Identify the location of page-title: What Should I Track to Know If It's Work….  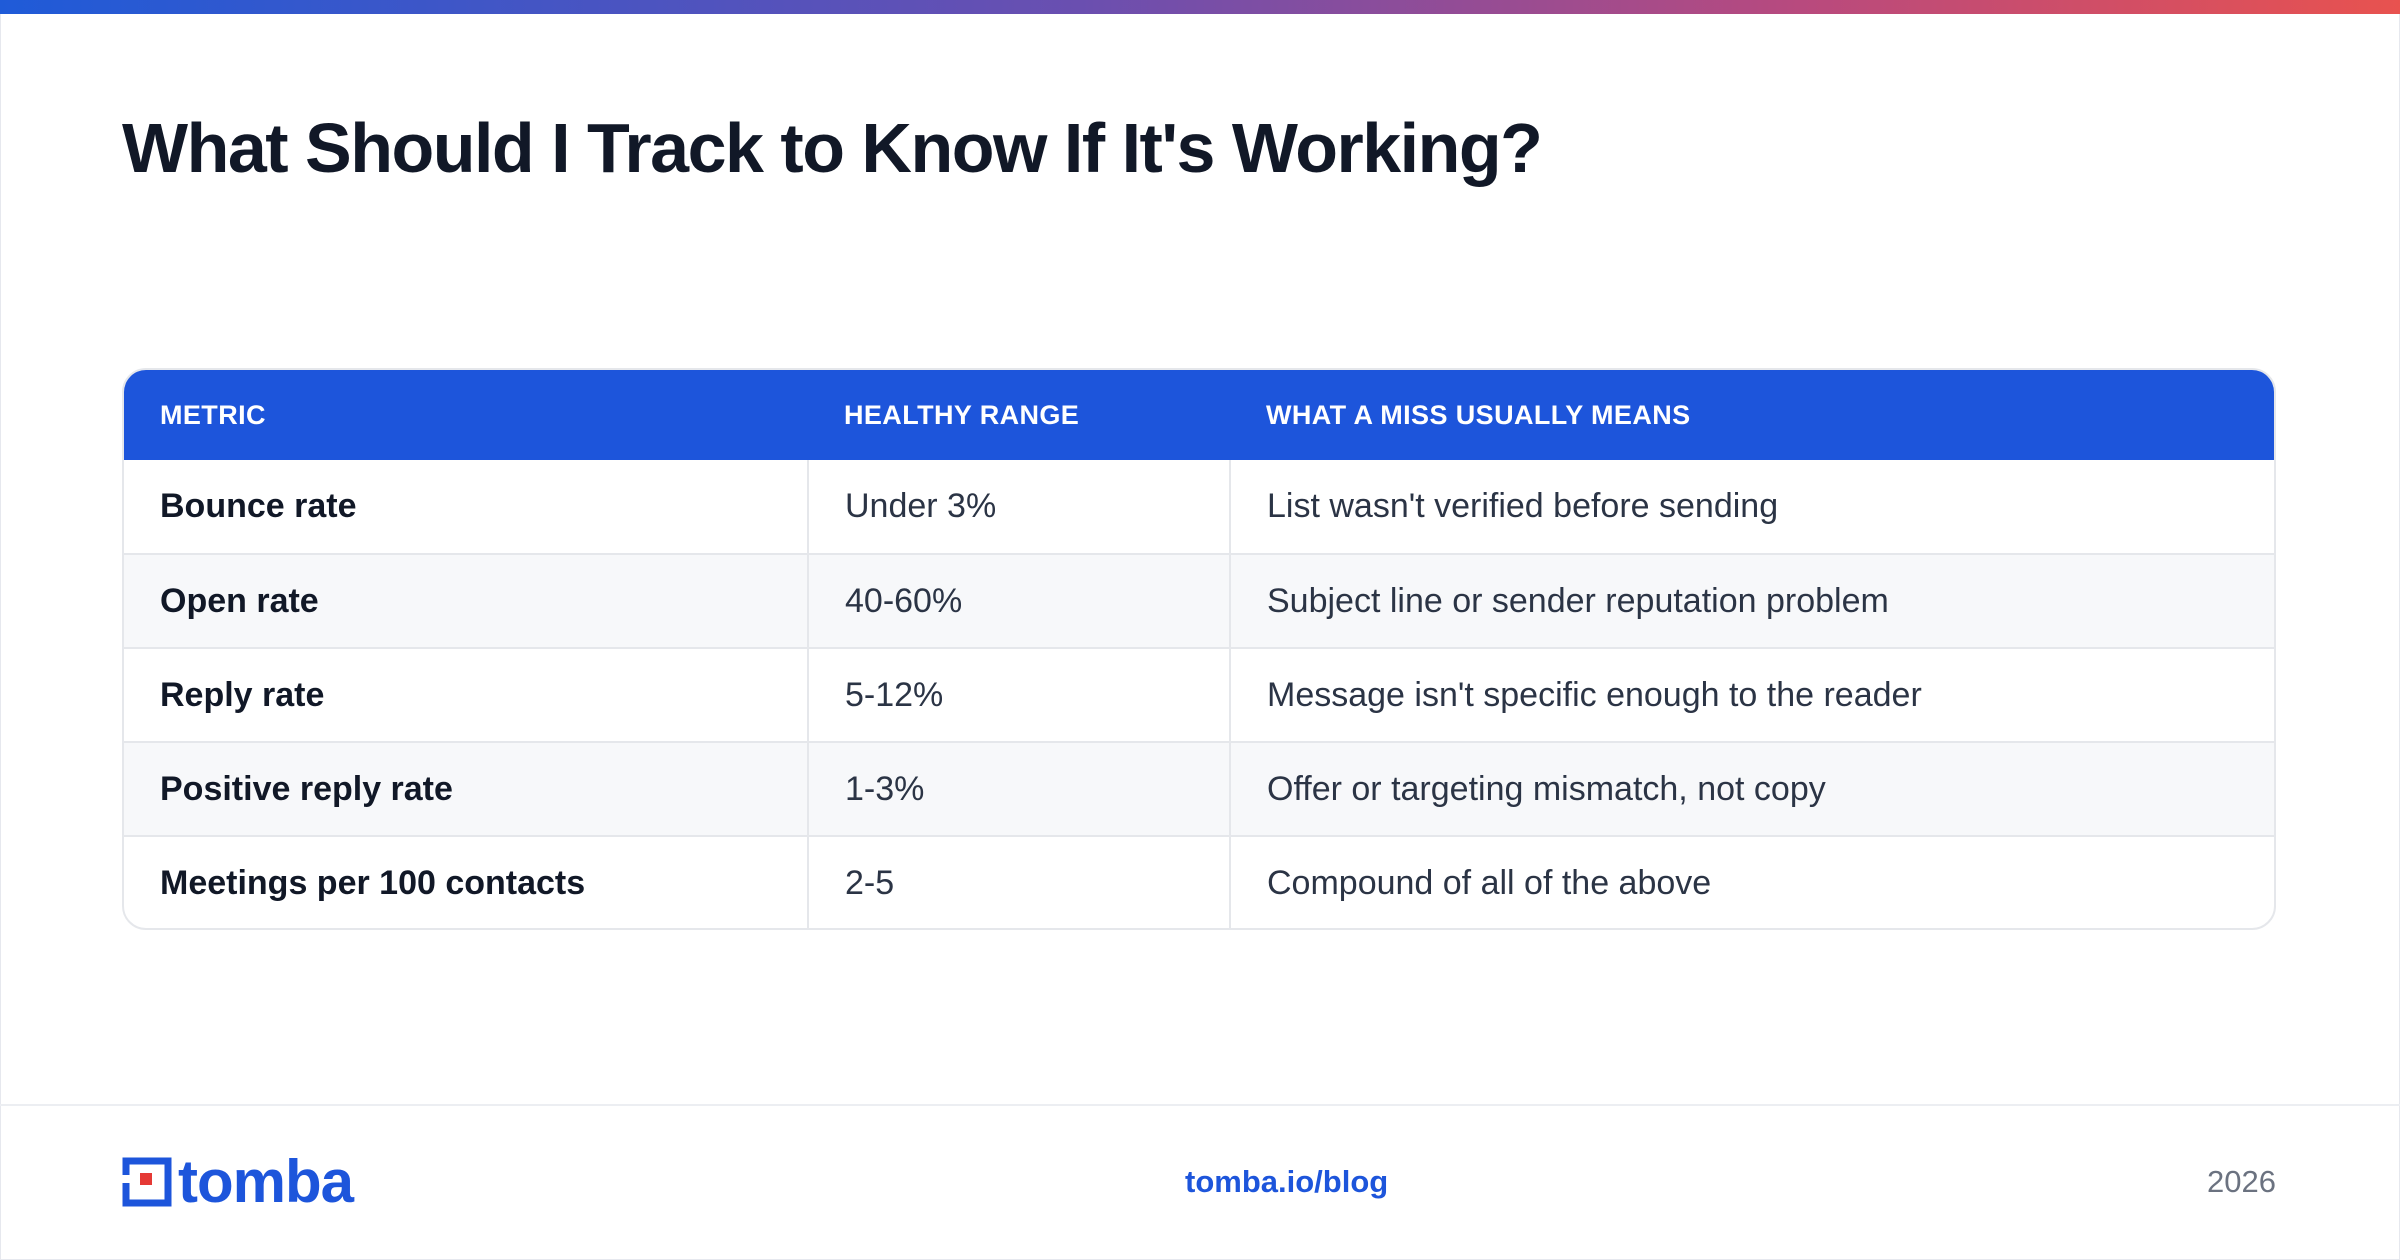
(832, 148).